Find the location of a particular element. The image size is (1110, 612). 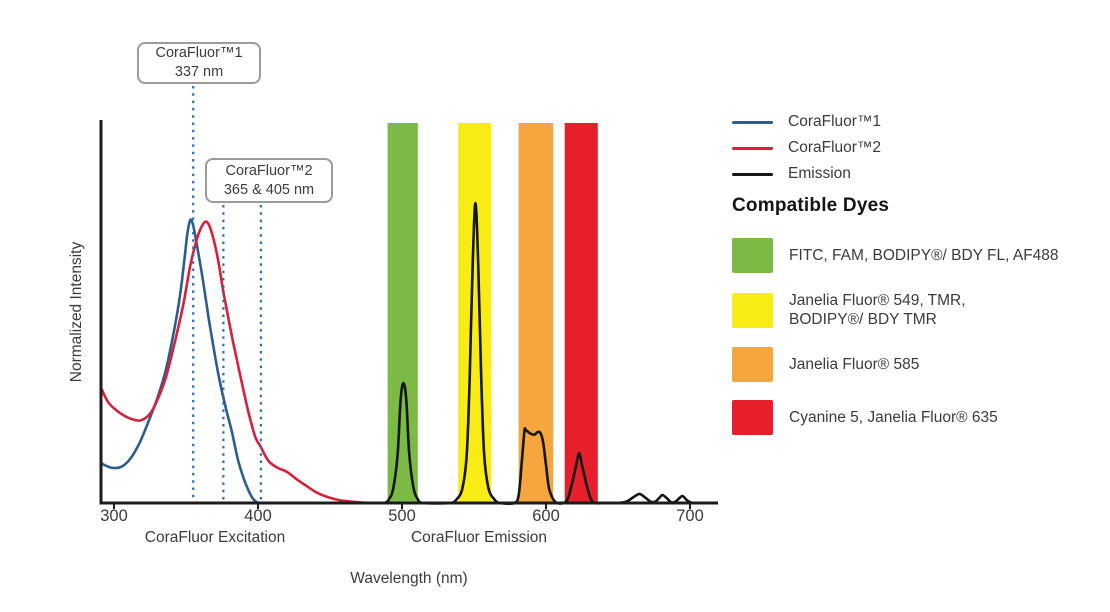

emission-band-cy5-jf635-window is located at coordinates (581, 313).